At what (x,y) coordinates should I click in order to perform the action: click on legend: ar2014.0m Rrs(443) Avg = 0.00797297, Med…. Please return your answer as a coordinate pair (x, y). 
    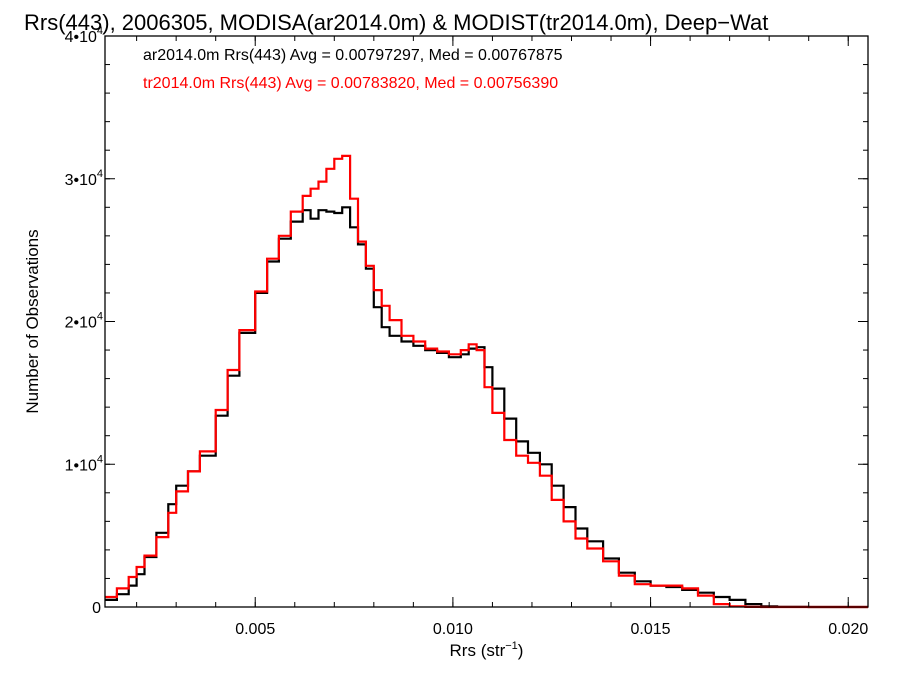
    Looking at the image, I should click on (353, 69).